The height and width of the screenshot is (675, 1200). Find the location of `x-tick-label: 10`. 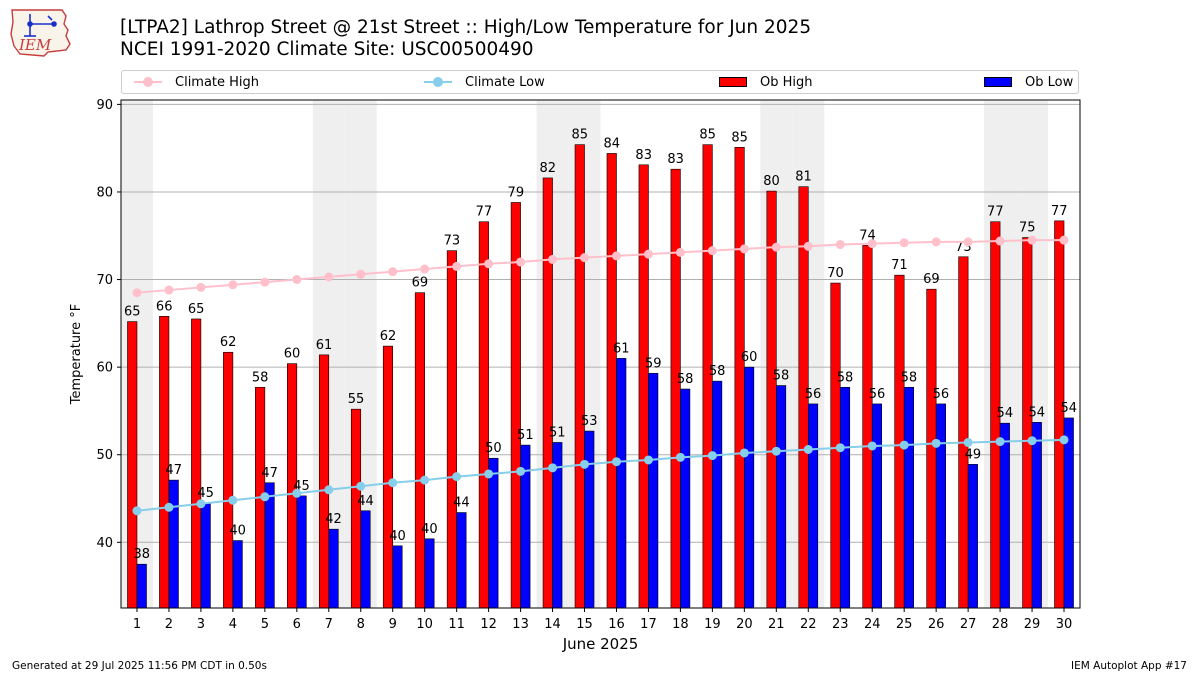

x-tick-label: 10 is located at coordinates (424, 624).